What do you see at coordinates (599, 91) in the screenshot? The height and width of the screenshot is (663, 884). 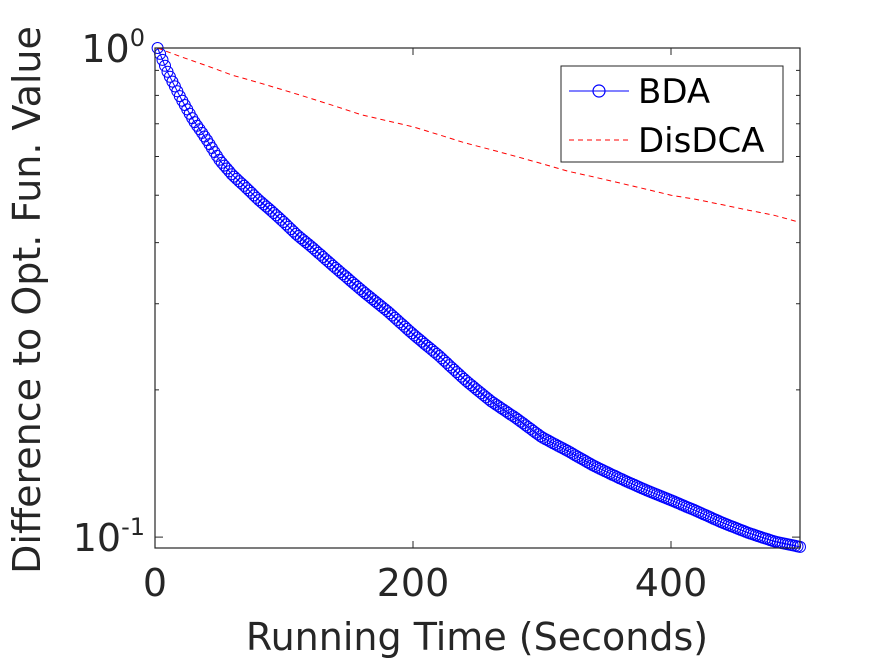 I see `legend-marker-bda` at bounding box center [599, 91].